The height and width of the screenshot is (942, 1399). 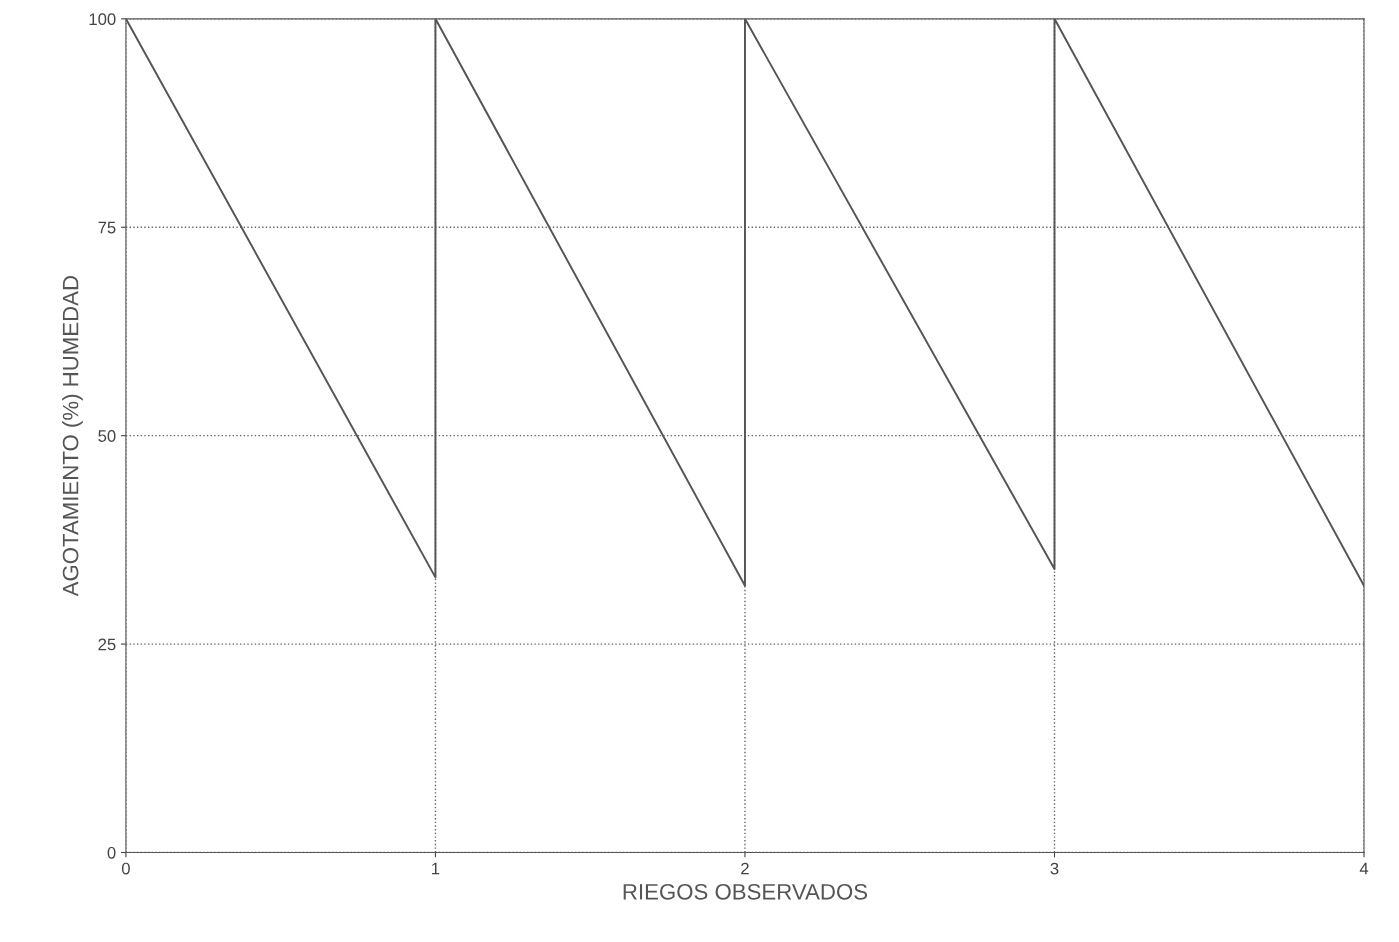 What do you see at coordinates (436, 868) in the screenshot?
I see `x-tick-label: 1` at bounding box center [436, 868].